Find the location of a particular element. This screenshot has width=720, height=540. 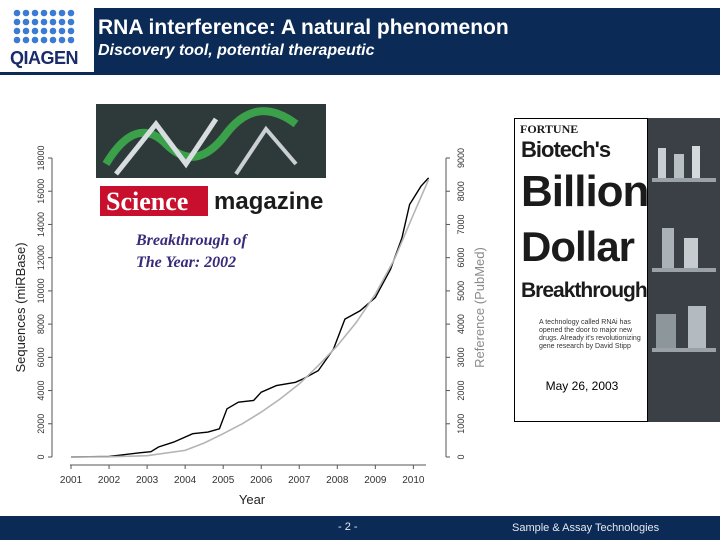

x-tick-label: 2002 is located at coordinates (109, 480).